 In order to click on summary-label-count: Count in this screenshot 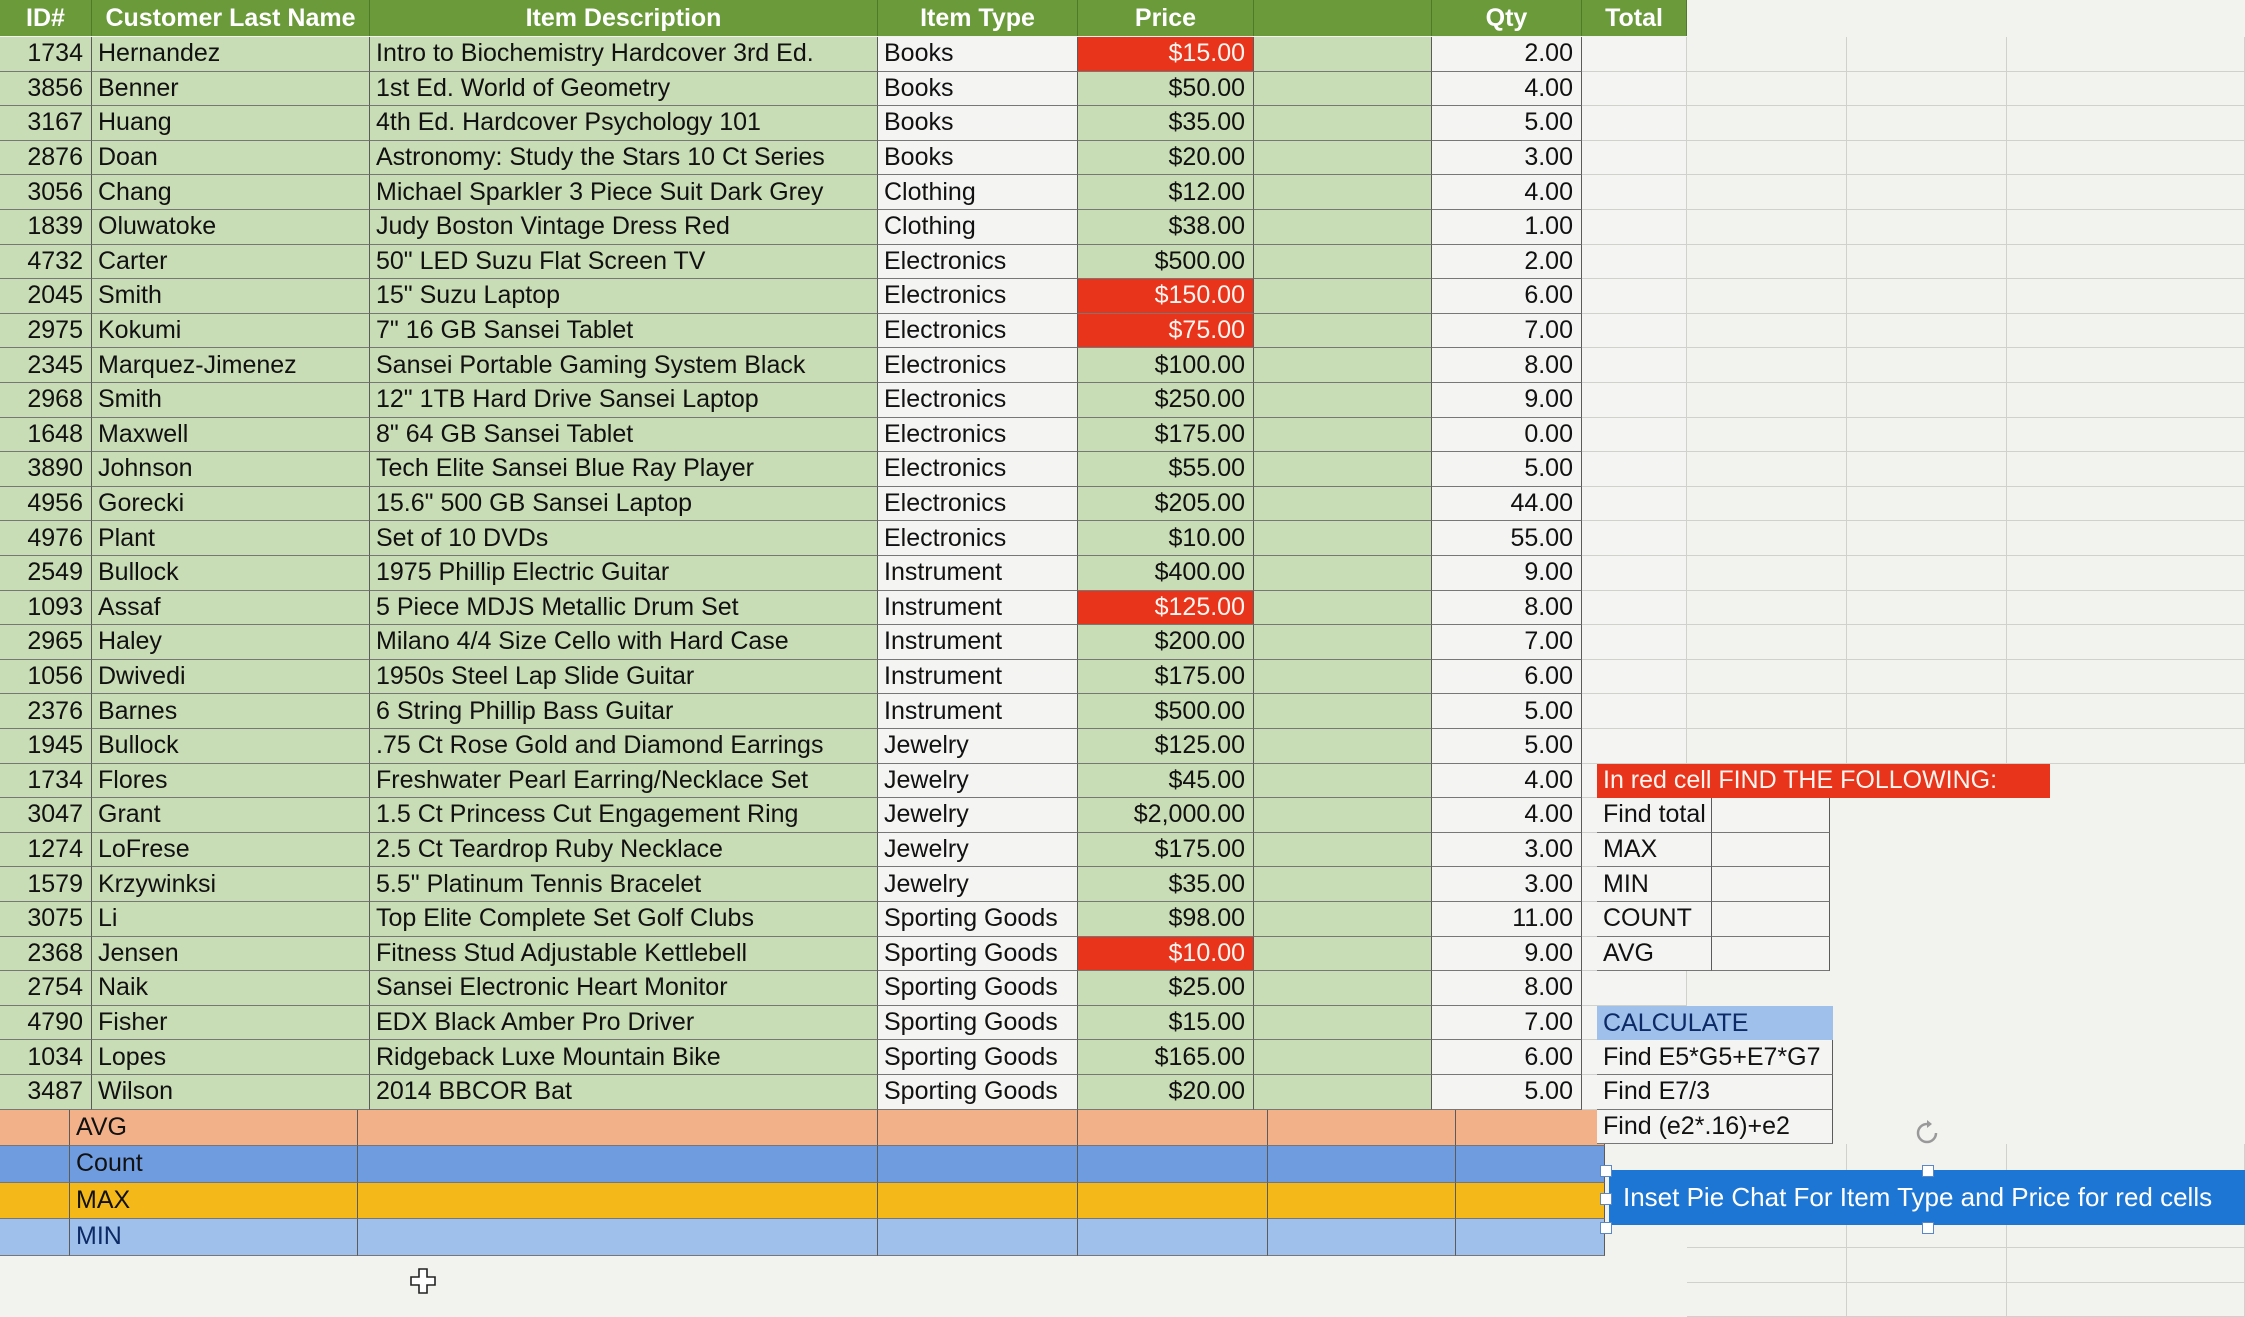, I will do `click(214, 1164)`.